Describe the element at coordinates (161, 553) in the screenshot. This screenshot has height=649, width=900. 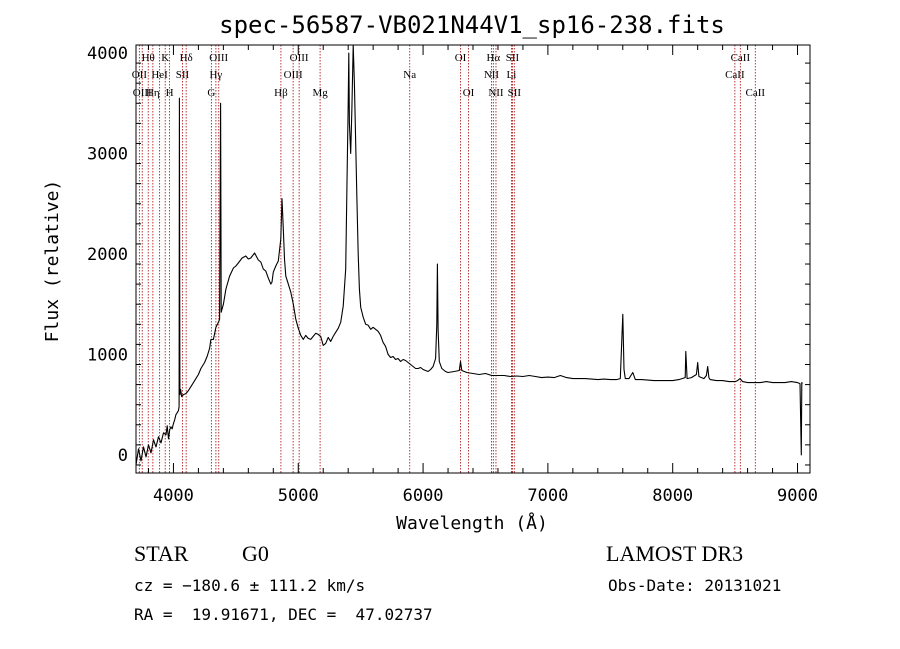
I see `object-class: STAR` at that location.